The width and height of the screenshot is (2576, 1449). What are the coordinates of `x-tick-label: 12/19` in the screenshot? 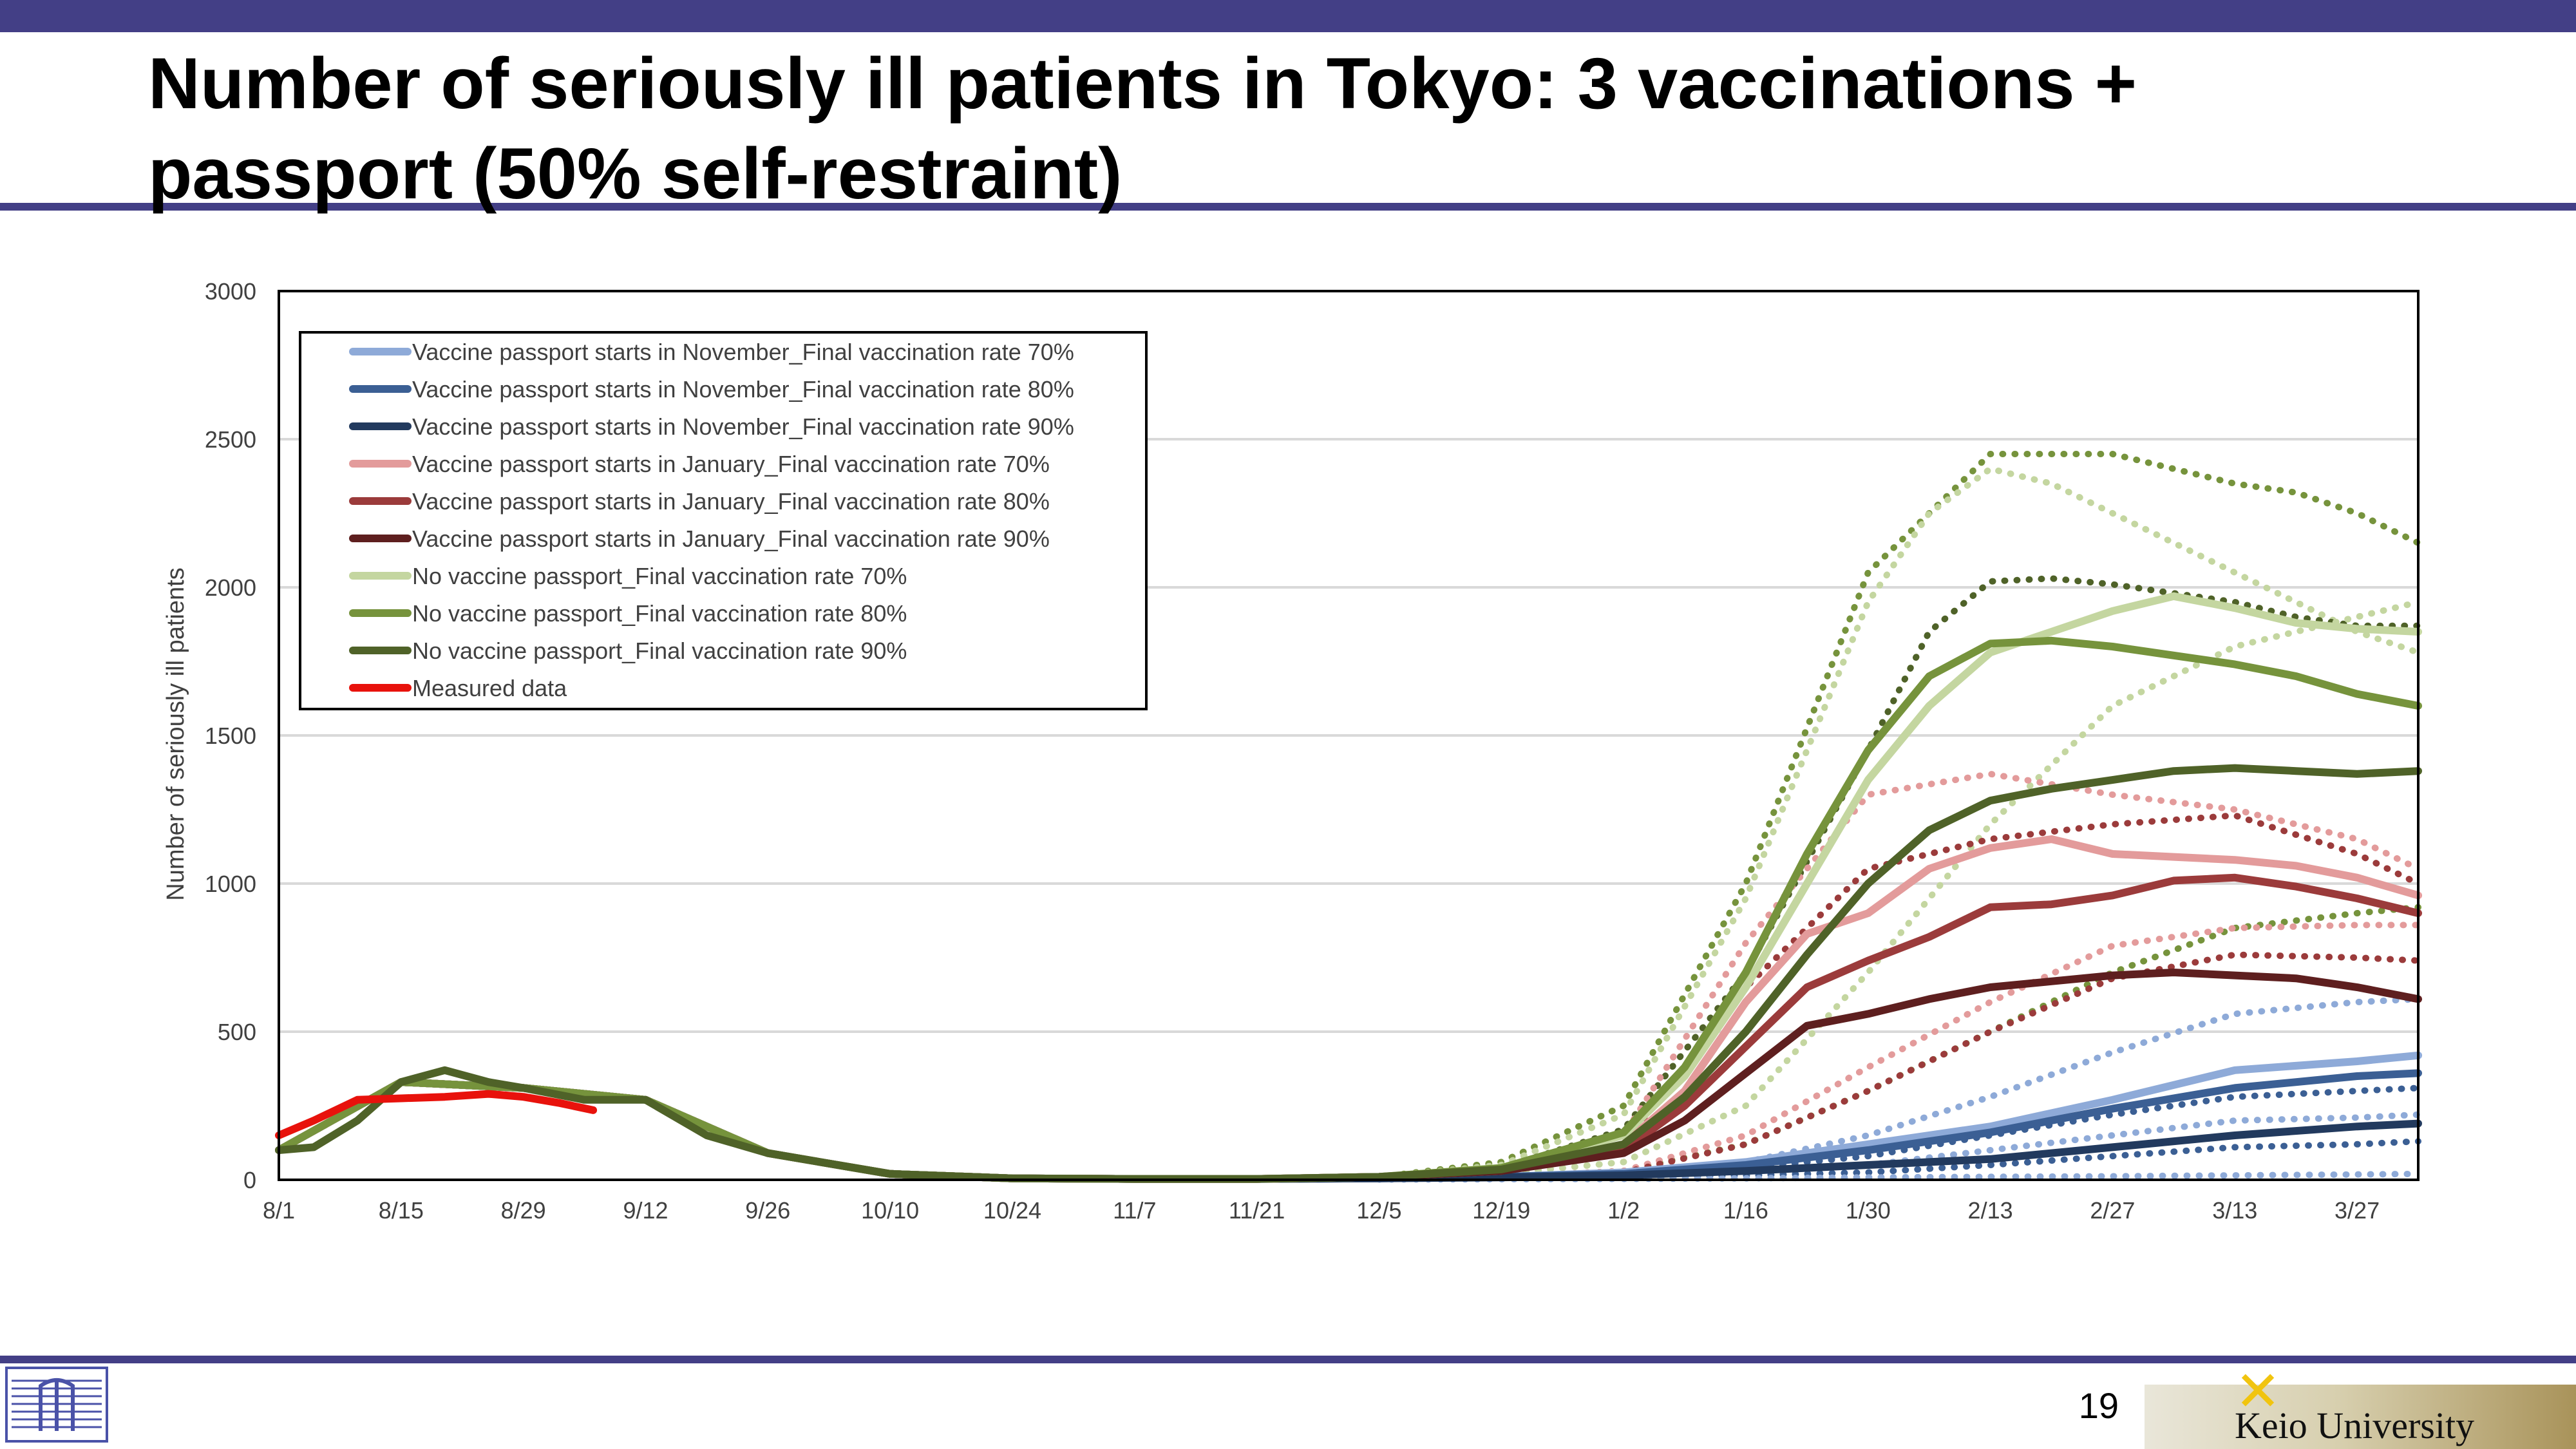 It's located at (1501, 1210).